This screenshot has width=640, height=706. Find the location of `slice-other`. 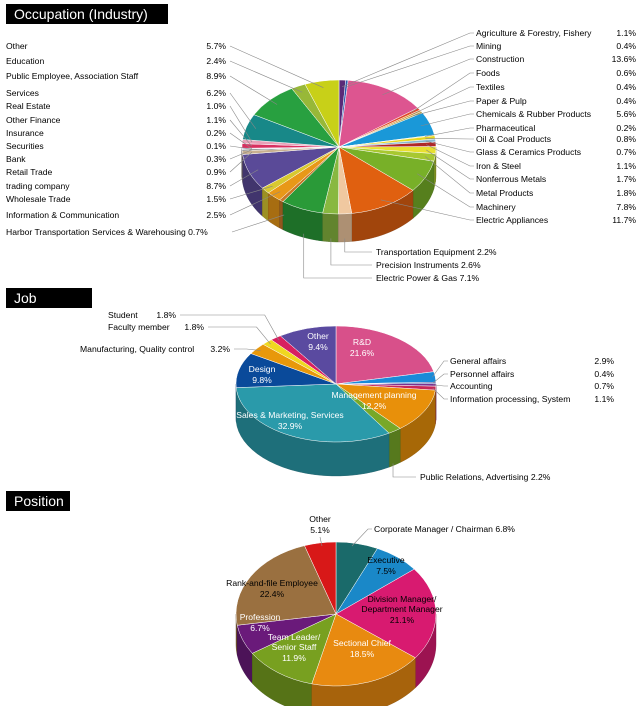

slice-other is located at coordinates (320, 578).